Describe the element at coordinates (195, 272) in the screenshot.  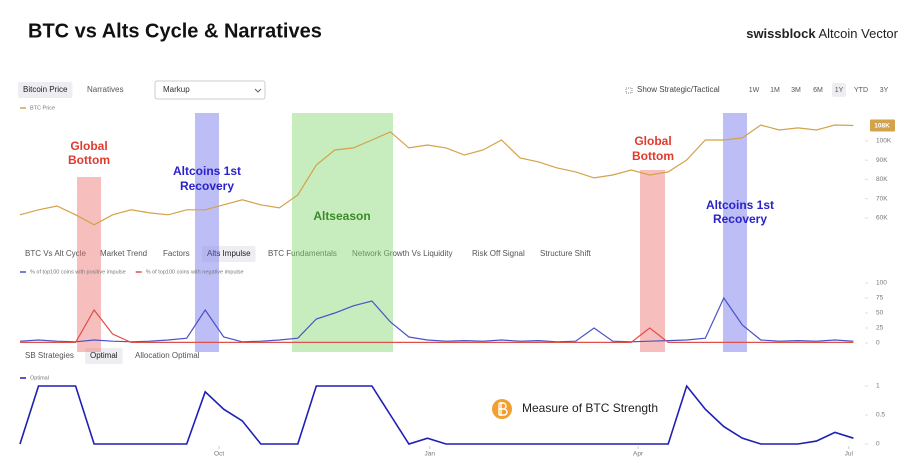
I see `legend-label: % of top100 coins with negative impulse` at that location.